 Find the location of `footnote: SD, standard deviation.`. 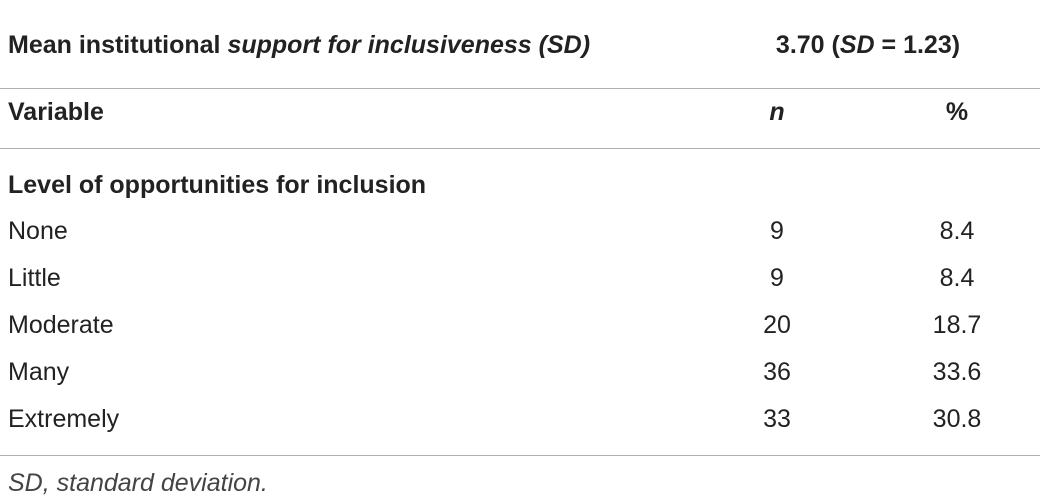

footnote: SD, standard deviation. is located at coordinates (138, 483).